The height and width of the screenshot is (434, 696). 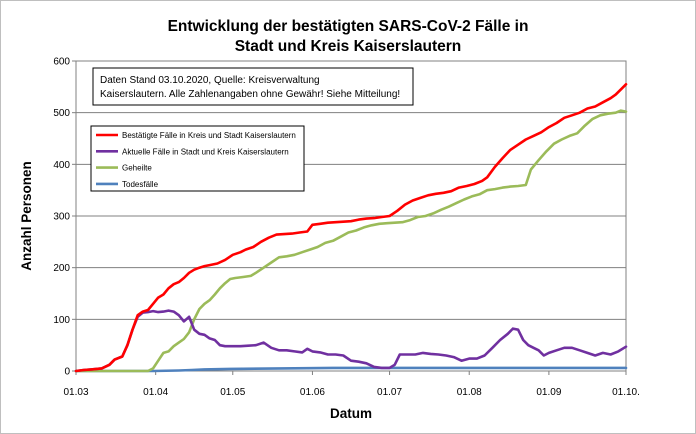 I want to click on y-tick-label: 0, so click(x=67, y=372).